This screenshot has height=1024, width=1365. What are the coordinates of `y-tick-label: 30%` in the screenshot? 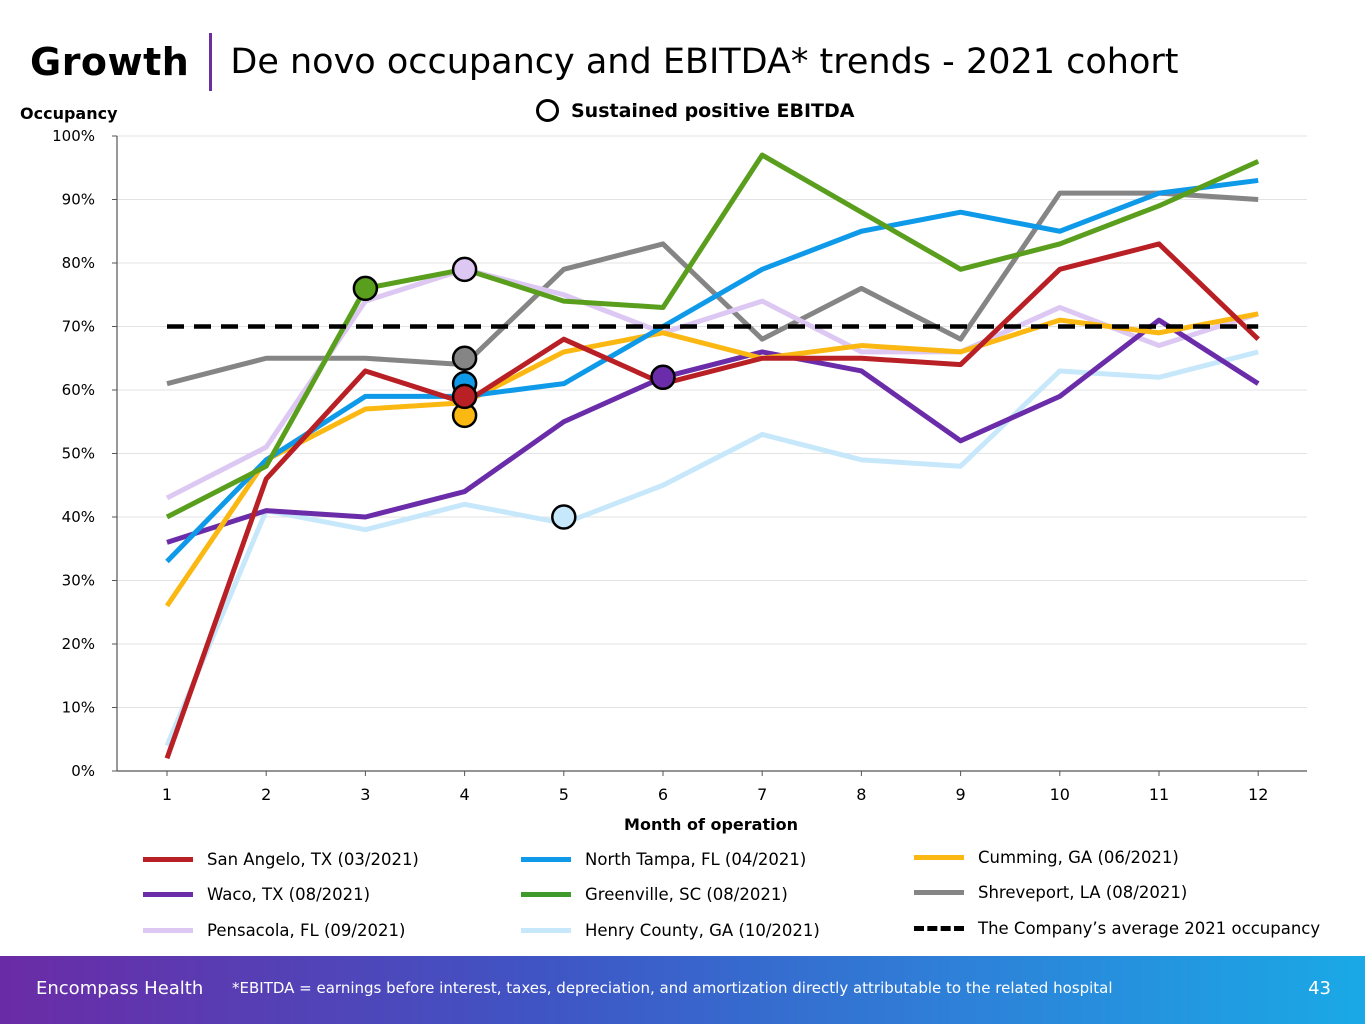 It's located at (78, 581).